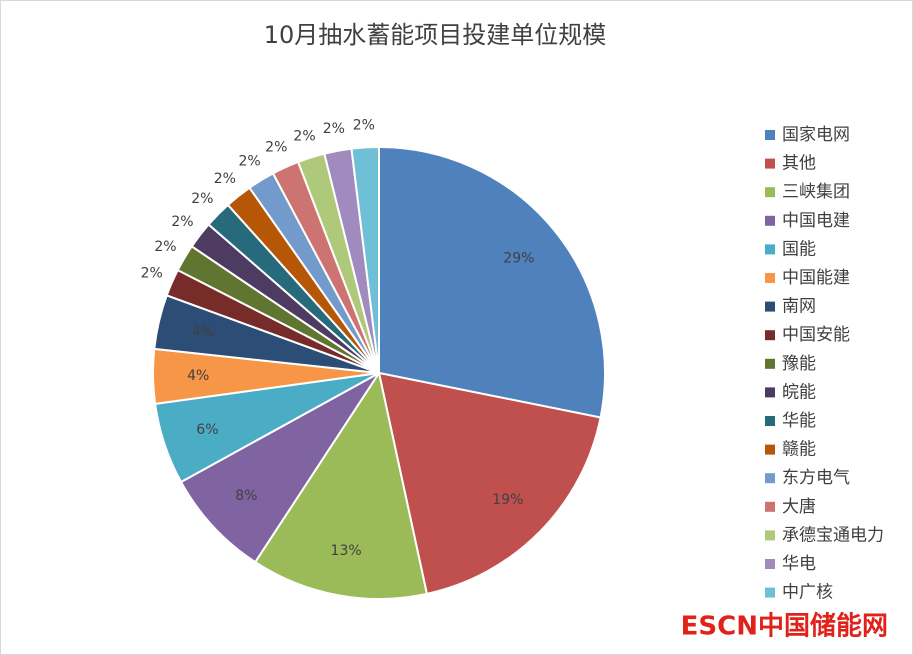 Image resolution: width=913 pixels, height=655 pixels. I want to click on chart-title: 10月抽水蓄能项目投建单位规模, so click(435, 35).